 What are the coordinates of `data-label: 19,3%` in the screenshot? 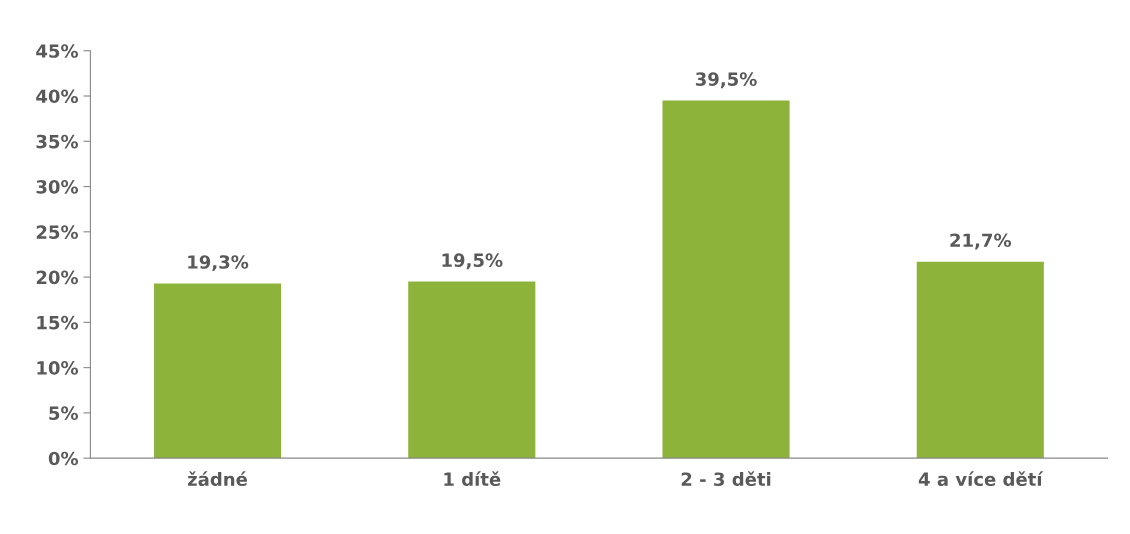 It's located at (218, 263).